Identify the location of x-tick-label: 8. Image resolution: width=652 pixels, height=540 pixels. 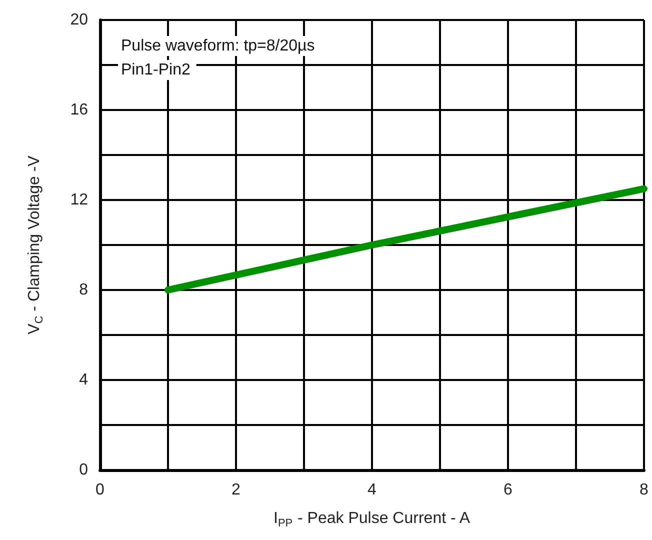
(644, 490).